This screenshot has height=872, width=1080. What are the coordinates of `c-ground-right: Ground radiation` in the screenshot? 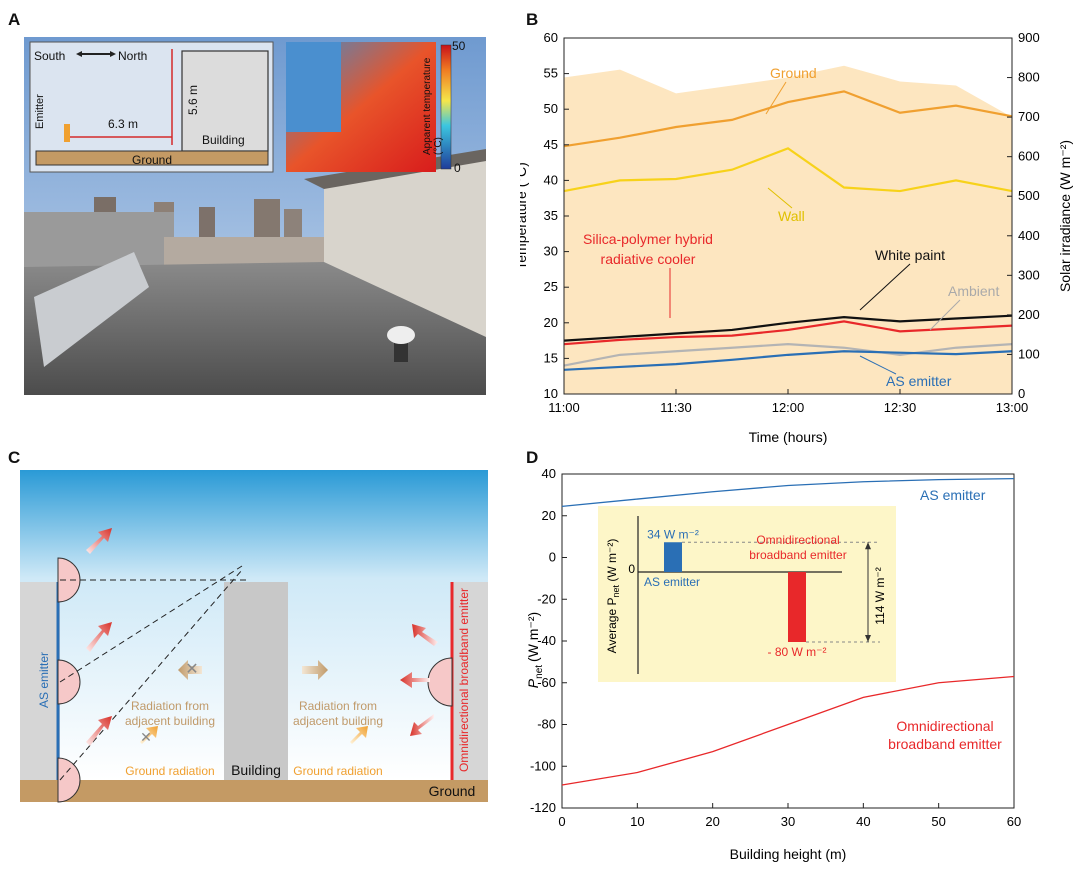 It's located at (337, 771).